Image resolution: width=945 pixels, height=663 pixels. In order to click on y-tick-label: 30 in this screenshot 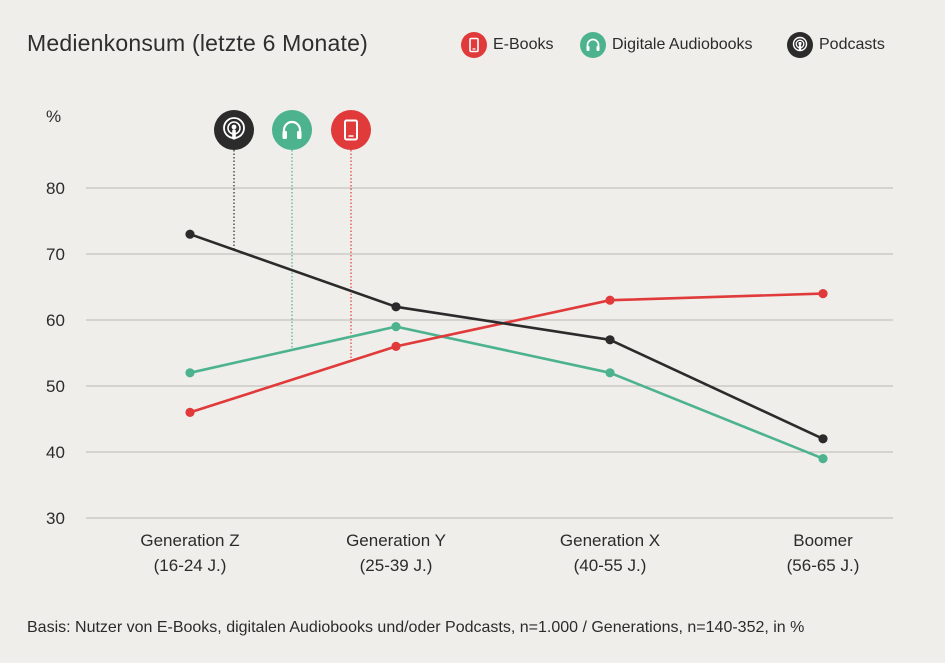, I will do `click(55, 518)`.